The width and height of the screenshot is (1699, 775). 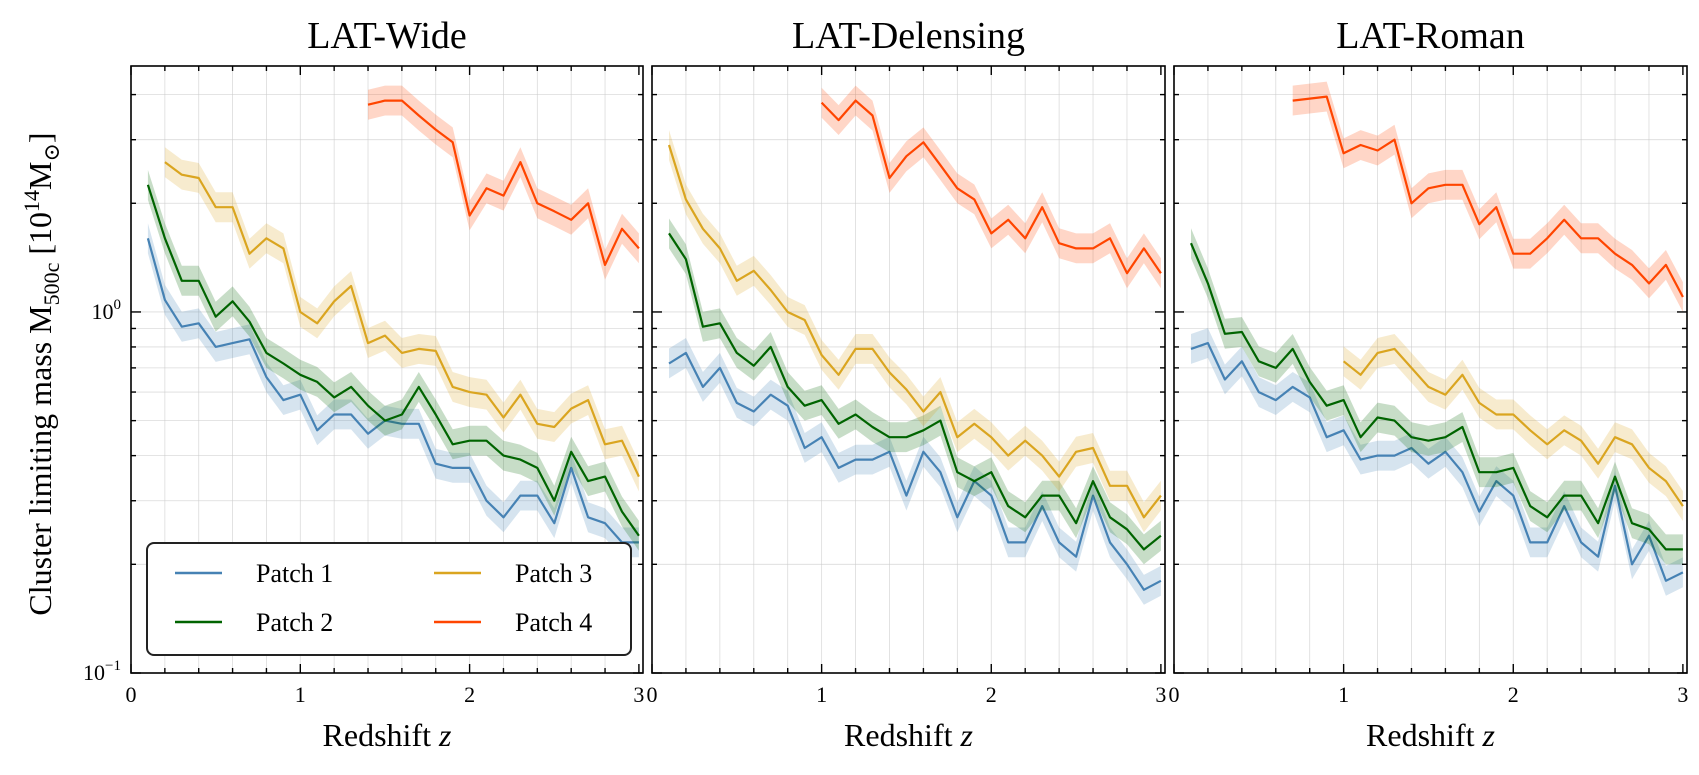 What do you see at coordinates (40, 175) in the screenshot?
I see `y-axis-label-unit-close: M` at bounding box center [40, 175].